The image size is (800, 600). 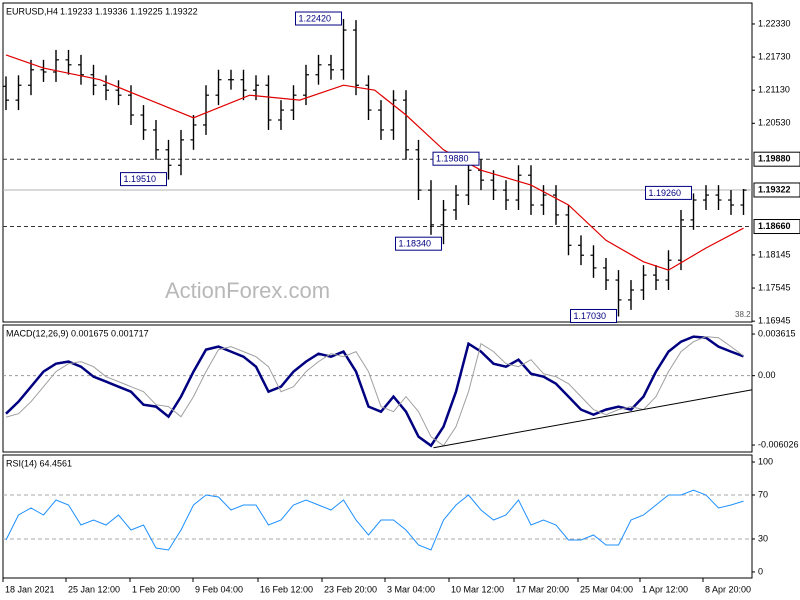 I want to click on x-tick-label: 10 Mar 12:00, so click(x=477, y=589).